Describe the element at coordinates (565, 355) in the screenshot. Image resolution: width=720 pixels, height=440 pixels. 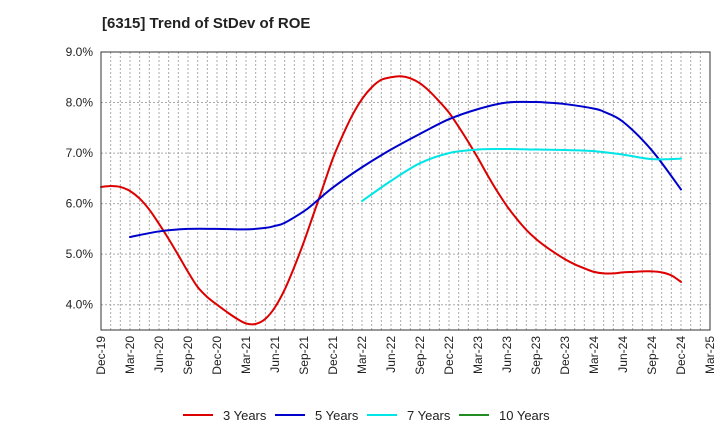
I see `x-tick-label: Dec-23` at that location.